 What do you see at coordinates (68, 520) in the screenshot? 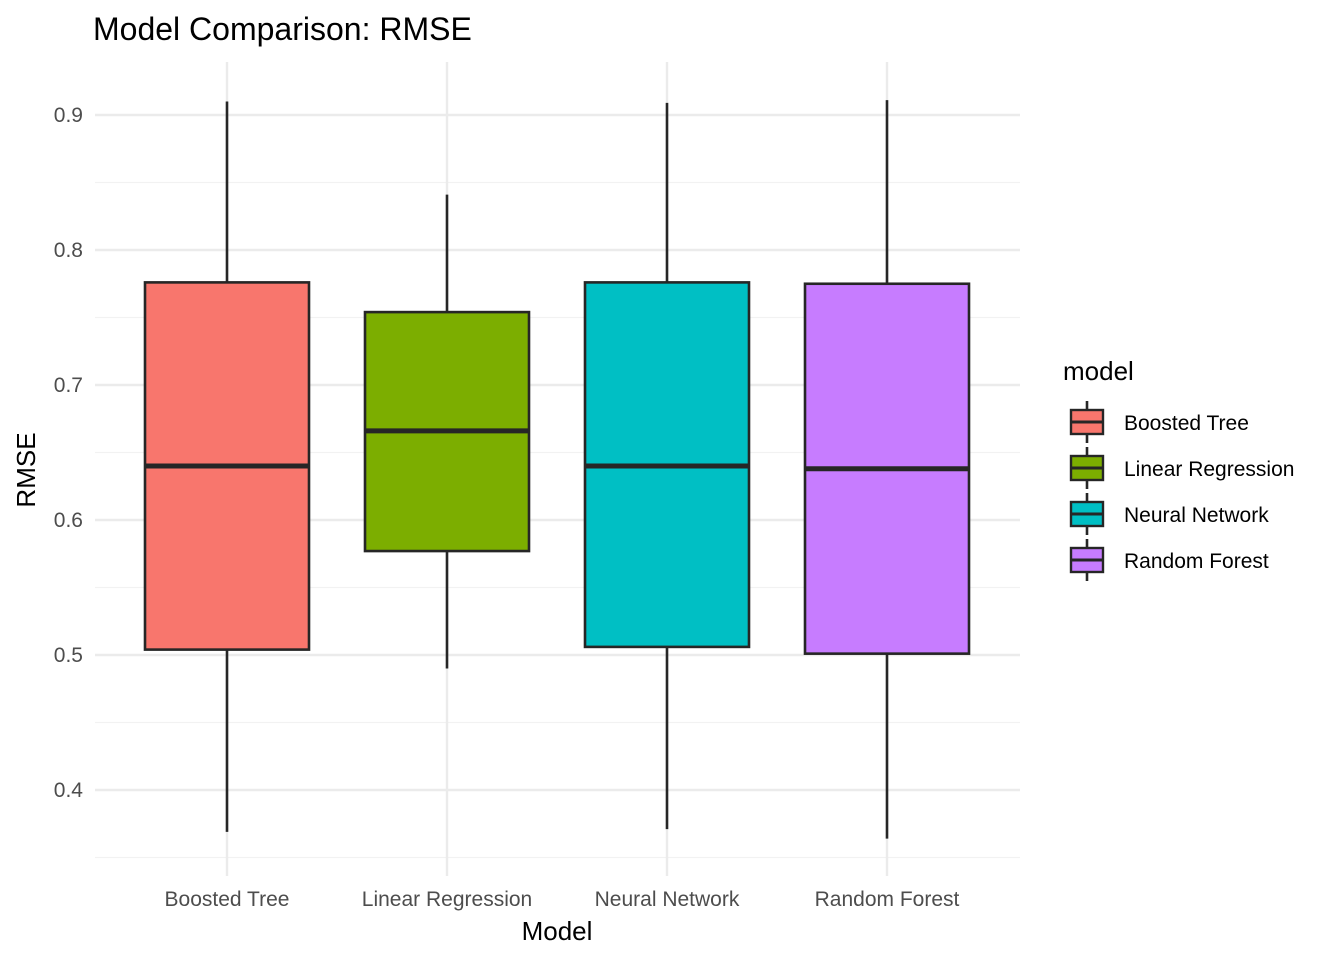
I see `y-tick-label: 0.6` at bounding box center [68, 520].